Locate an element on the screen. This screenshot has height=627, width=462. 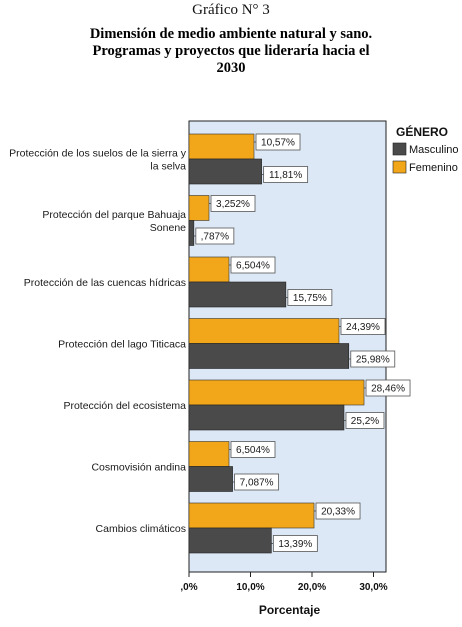
category-label-1-0: Protección del parque Bahuaja is located at coordinates (114, 215).